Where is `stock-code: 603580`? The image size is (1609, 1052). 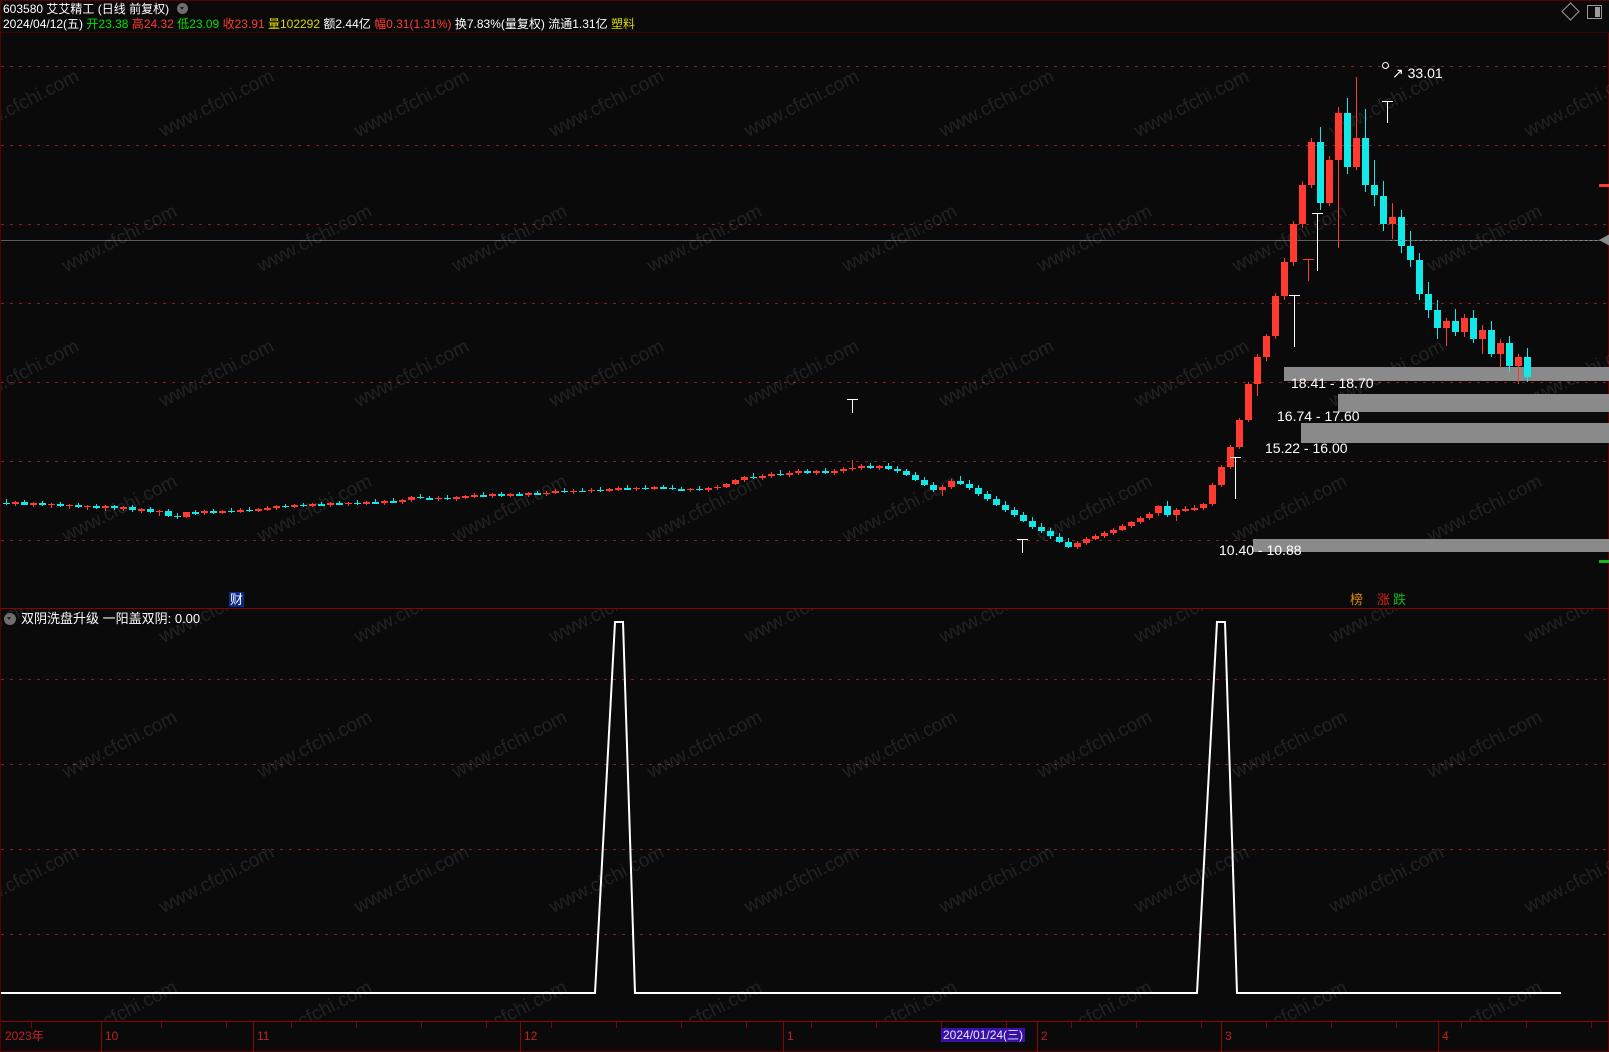 stock-code: 603580 is located at coordinates (23, 9).